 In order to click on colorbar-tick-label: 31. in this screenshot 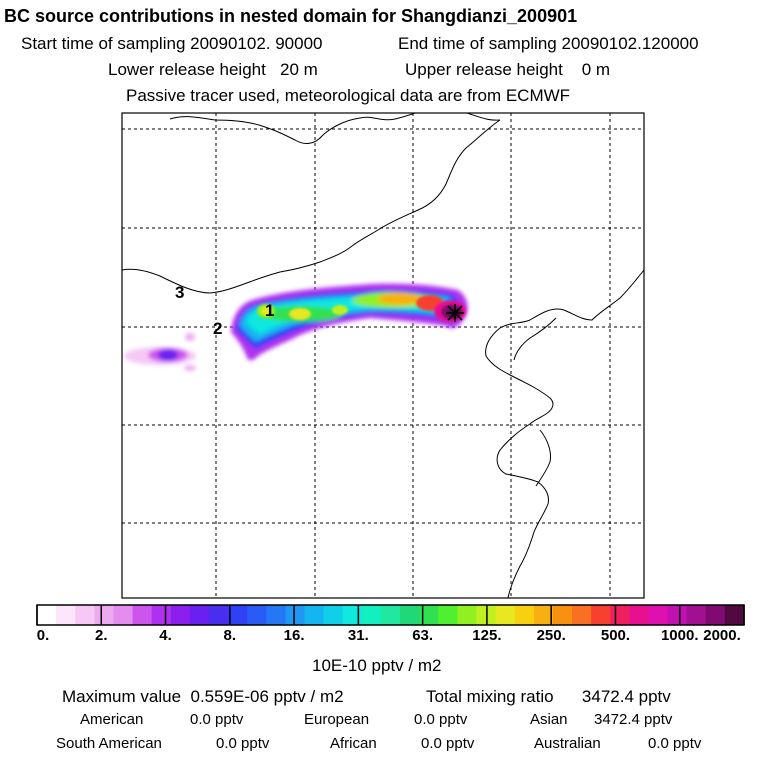, I will do `click(358, 635)`.